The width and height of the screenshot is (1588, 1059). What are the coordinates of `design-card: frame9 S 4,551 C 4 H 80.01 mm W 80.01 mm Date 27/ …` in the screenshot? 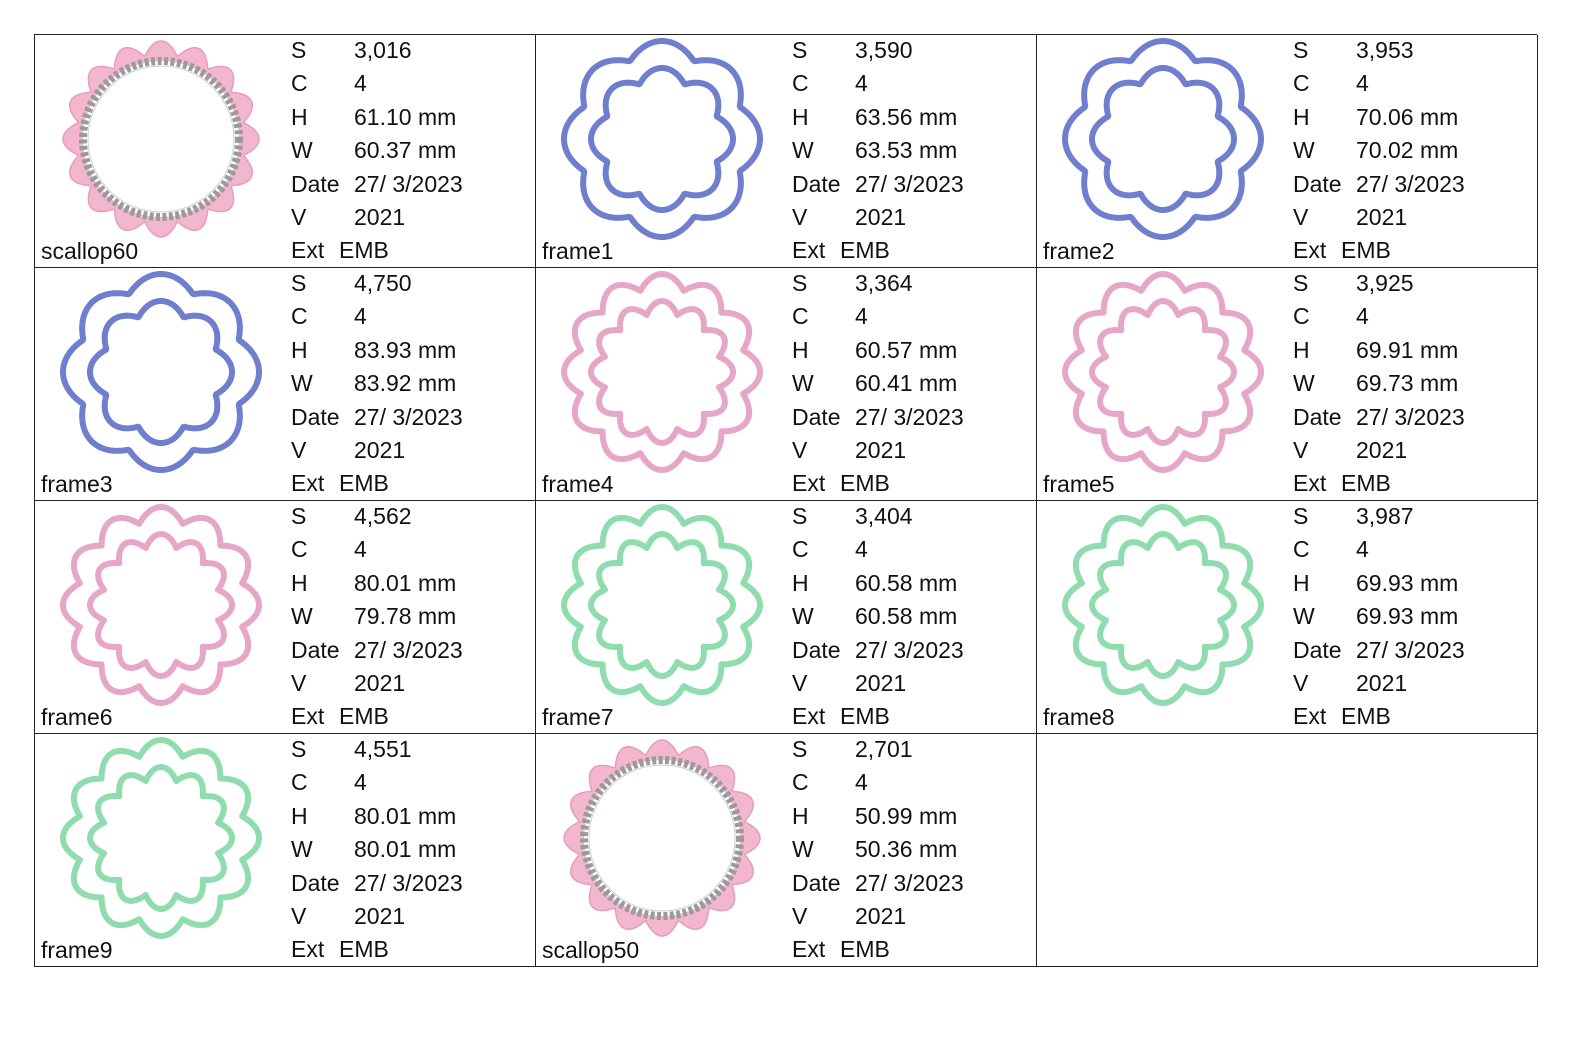 It's located at (285, 850).